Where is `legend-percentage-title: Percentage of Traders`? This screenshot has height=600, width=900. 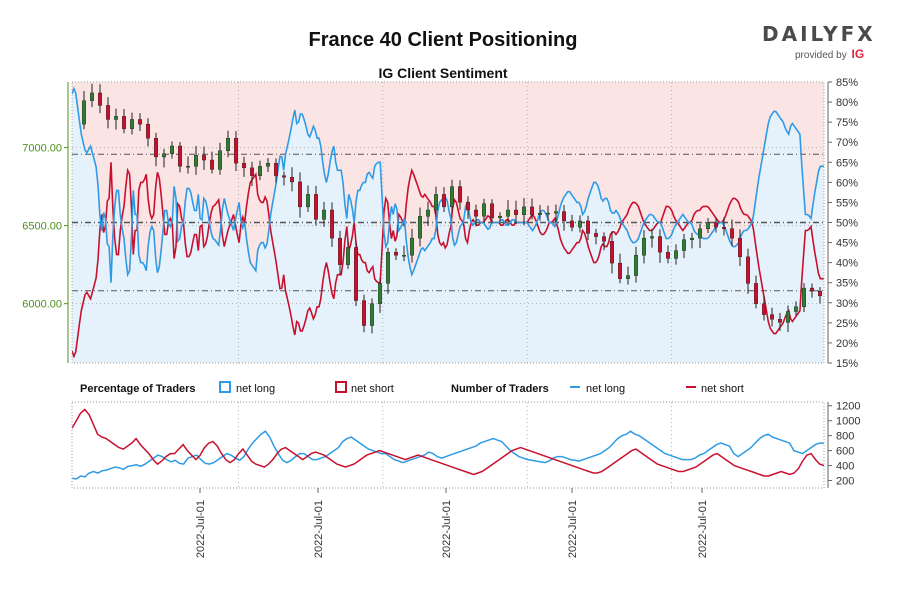
legend-percentage-title: Percentage of Traders is located at coordinates (138, 389).